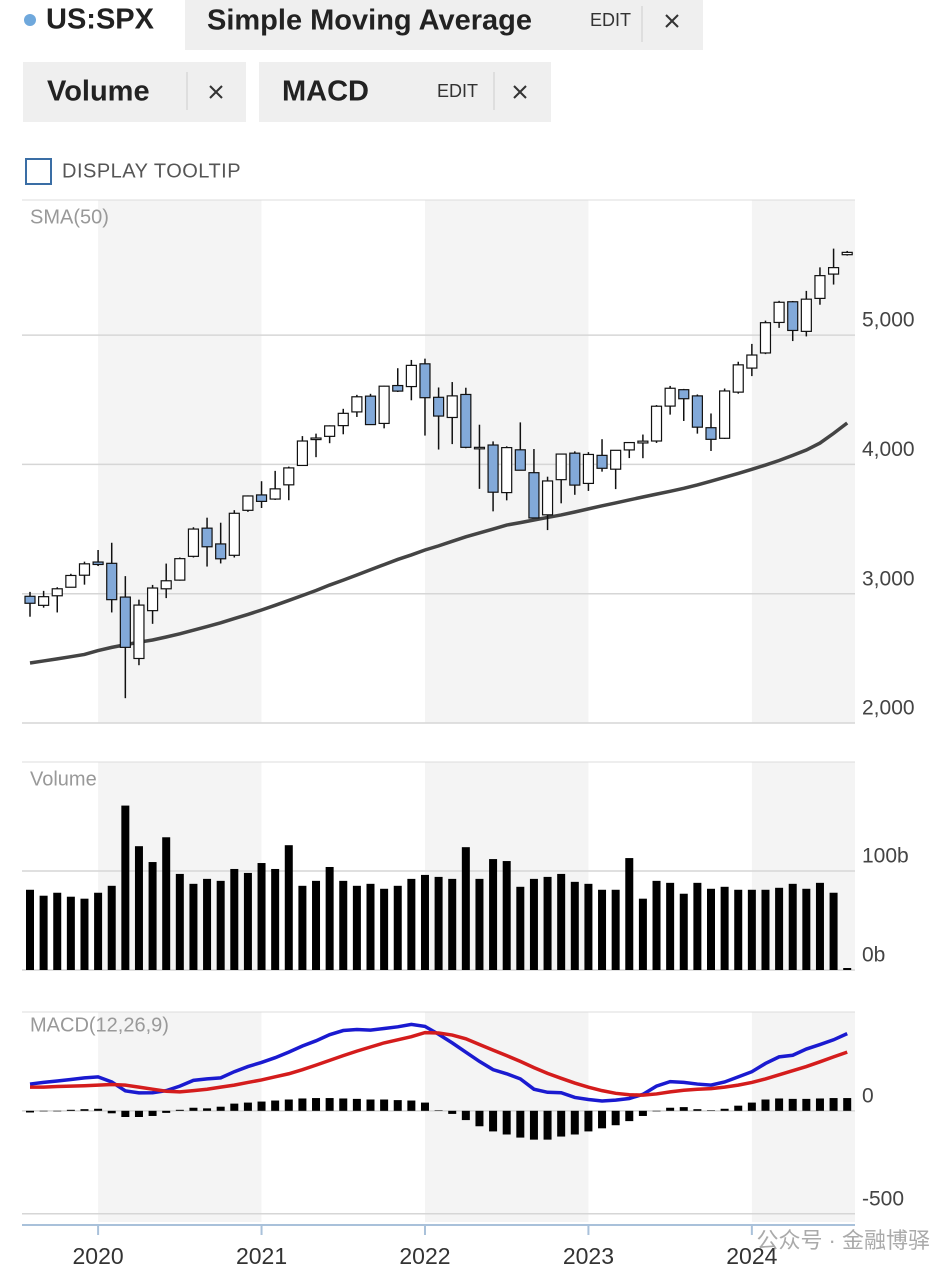 The height and width of the screenshot is (1280, 947). Describe the element at coordinates (439, 1063) in the screenshot. I see `line` at that location.